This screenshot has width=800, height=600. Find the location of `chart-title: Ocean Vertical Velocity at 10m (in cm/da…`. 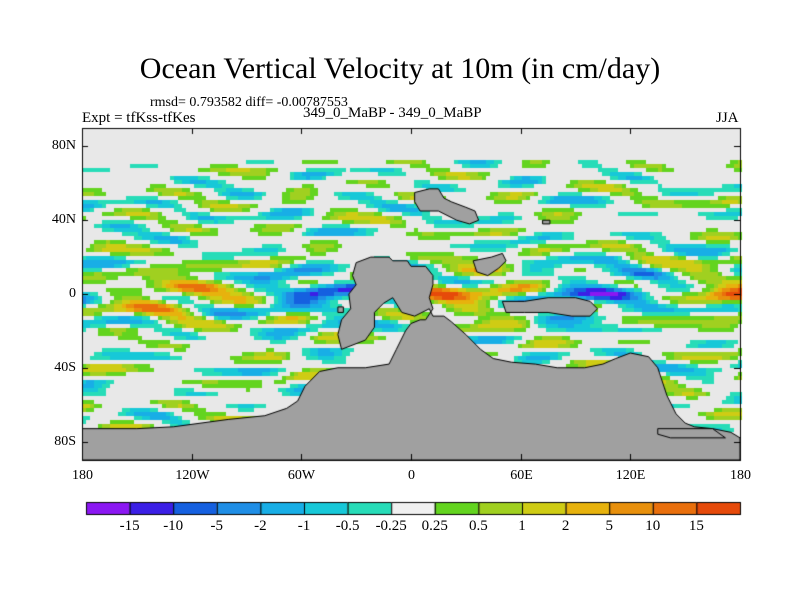

chart-title: Ocean Vertical Velocity at 10m (in cm/da… is located at coordinates (400, 68).